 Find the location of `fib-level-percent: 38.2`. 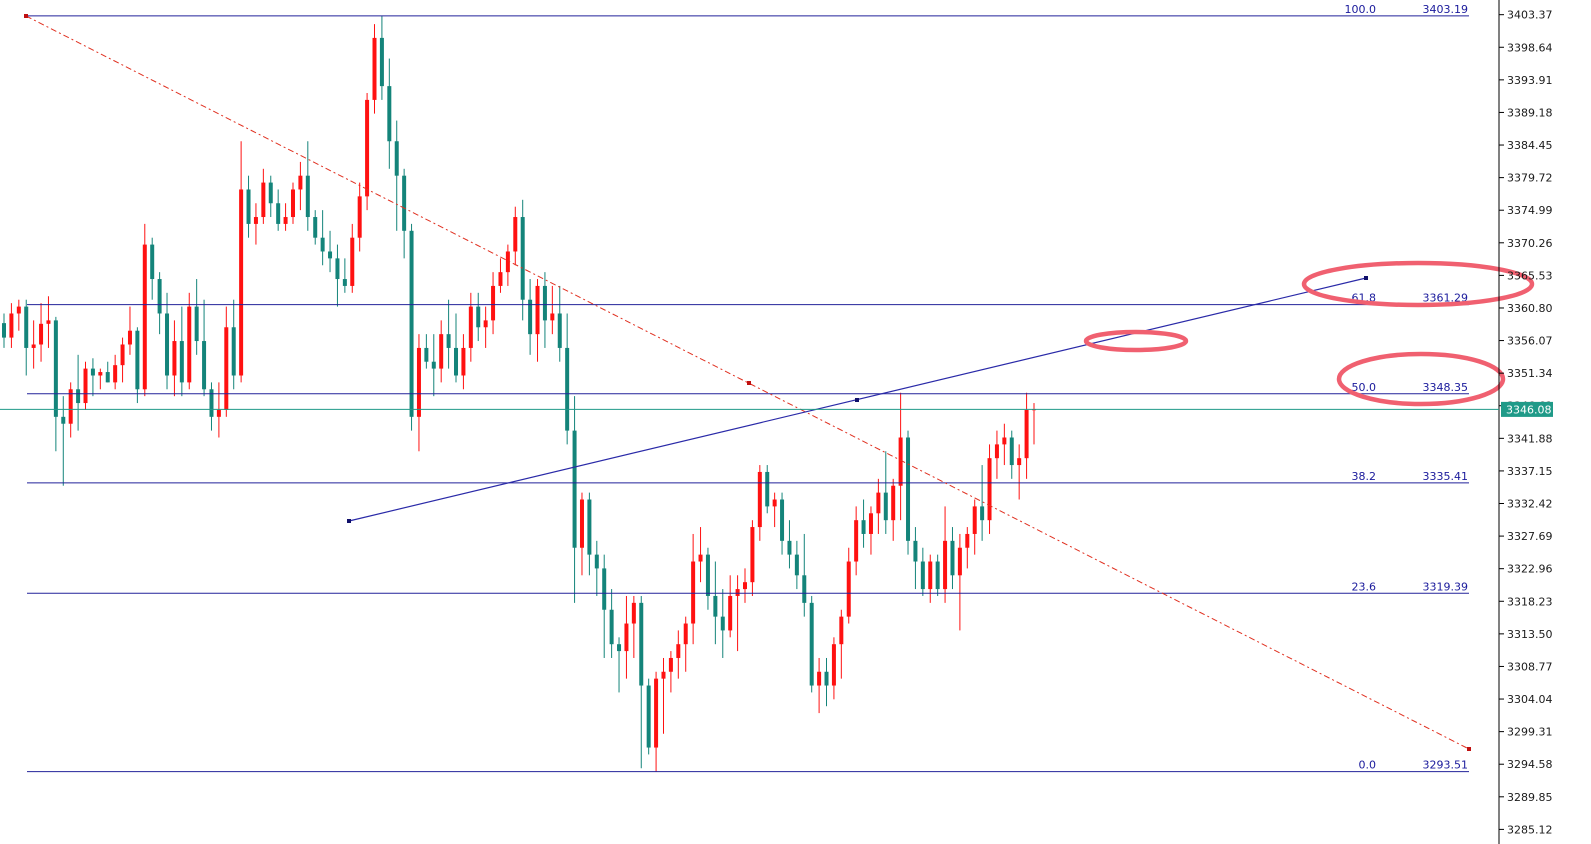

fib-level-percent: 38.2 is located at coordinates (1364, 476).